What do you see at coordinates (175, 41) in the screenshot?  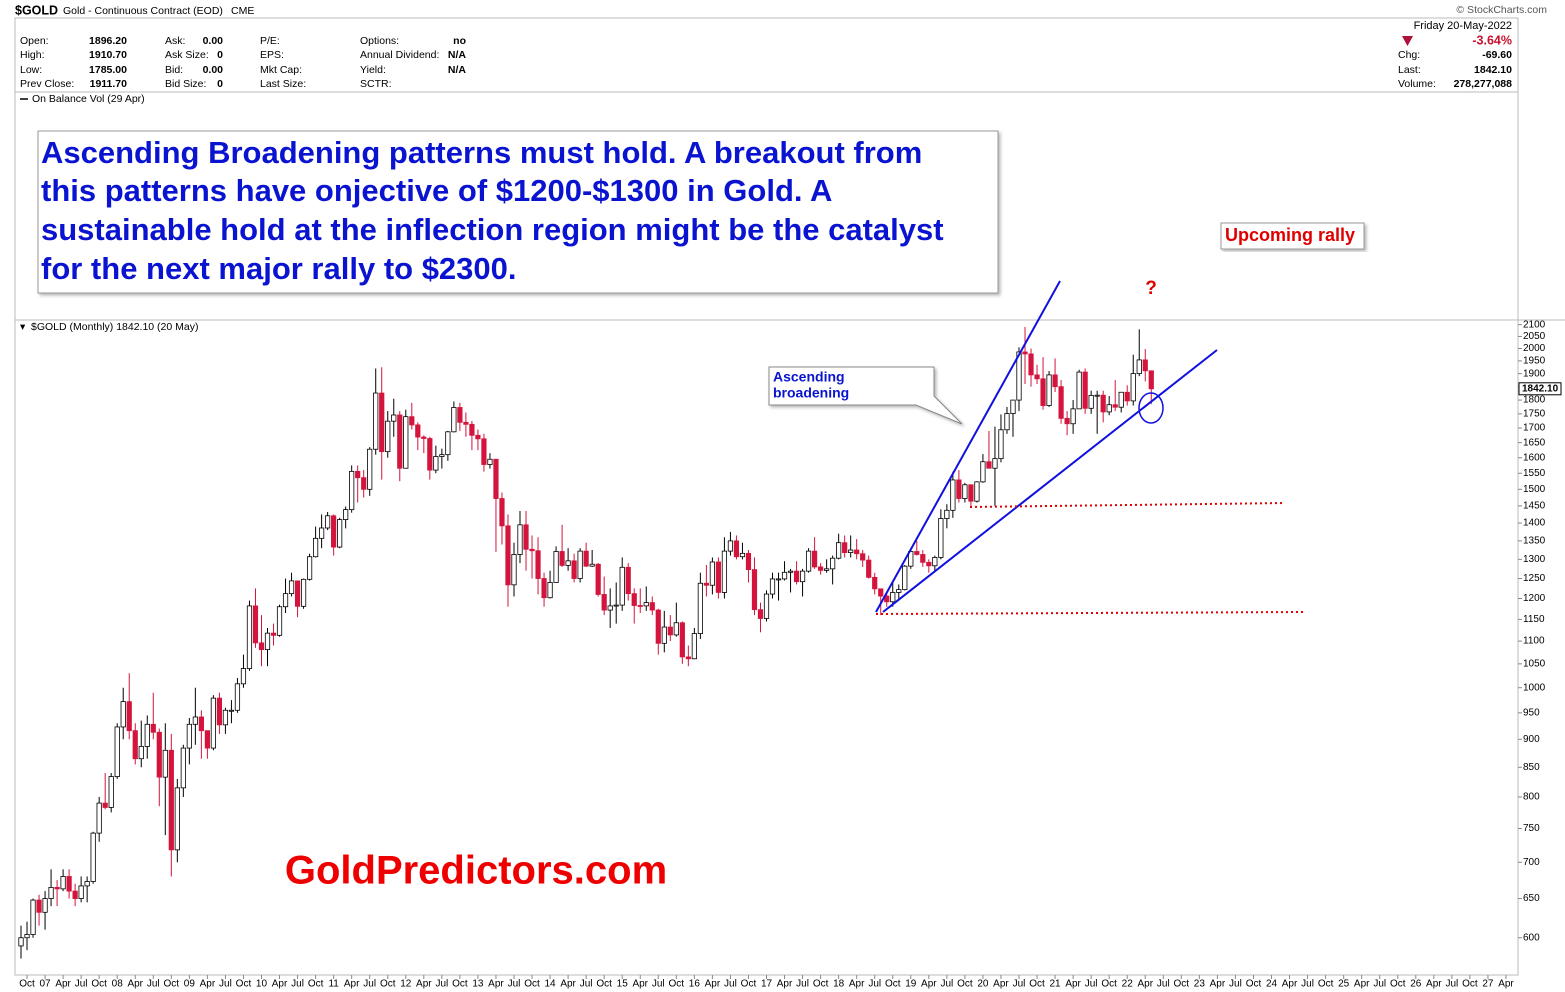 I see `quote-label: Ask:` at bounding box center [175, 41].